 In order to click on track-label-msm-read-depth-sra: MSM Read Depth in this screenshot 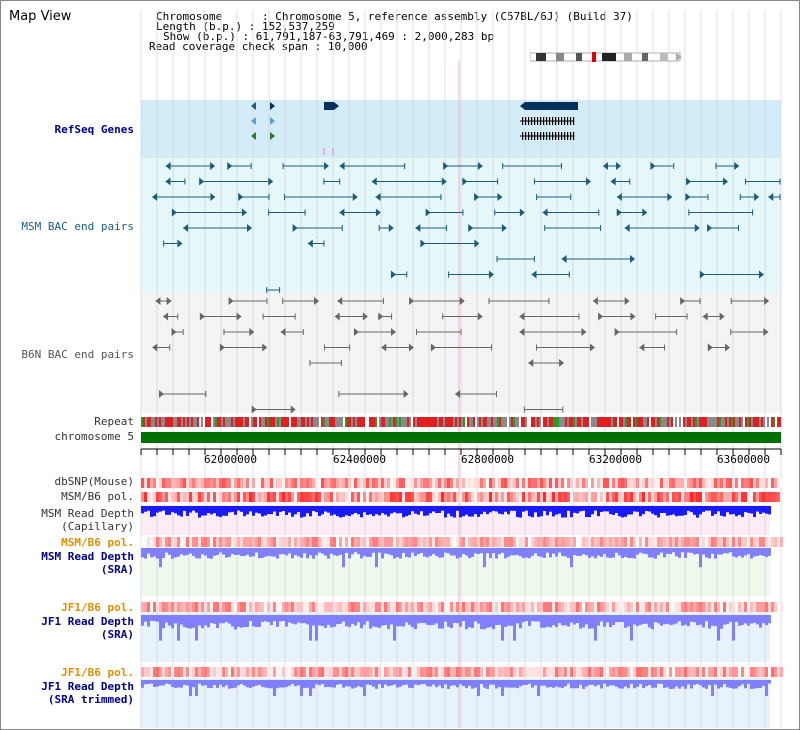, I will do `click(87, 556)`.